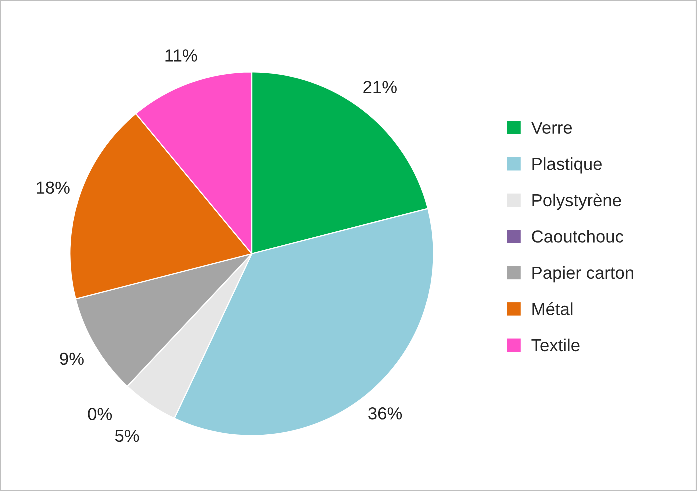  Describe the element at coordinates (567, 166) in the screenshot. I see `legend-label: Plastique` at that location.